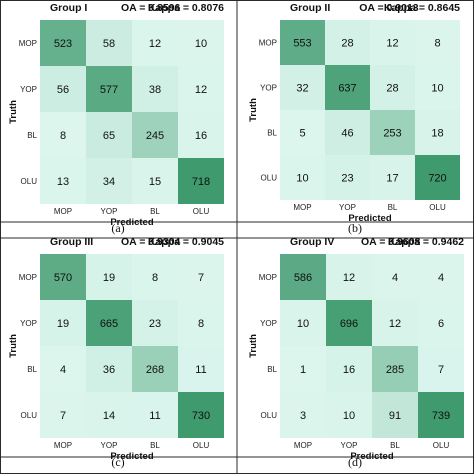 The height and width of the screenshot is (474, 474). Describe the element at coordinates (109, 90) in the screenshot. I see `cell-value: 577` at that location.